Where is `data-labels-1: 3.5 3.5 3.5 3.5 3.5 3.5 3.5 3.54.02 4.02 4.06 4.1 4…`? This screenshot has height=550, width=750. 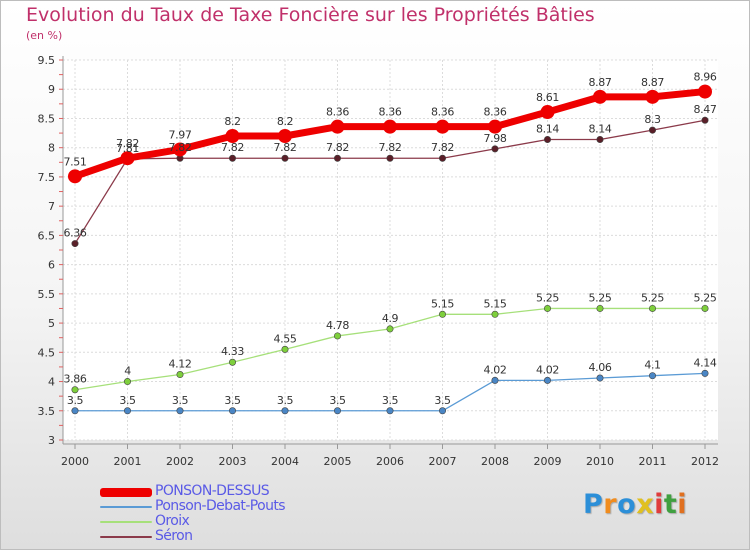 data-labels-1: 3.5 3.5 3.5 3.5 3.5 3.5 3.5 3.54.02 4.02 4.06 4.1 4… is located at coordinates (392, 381).